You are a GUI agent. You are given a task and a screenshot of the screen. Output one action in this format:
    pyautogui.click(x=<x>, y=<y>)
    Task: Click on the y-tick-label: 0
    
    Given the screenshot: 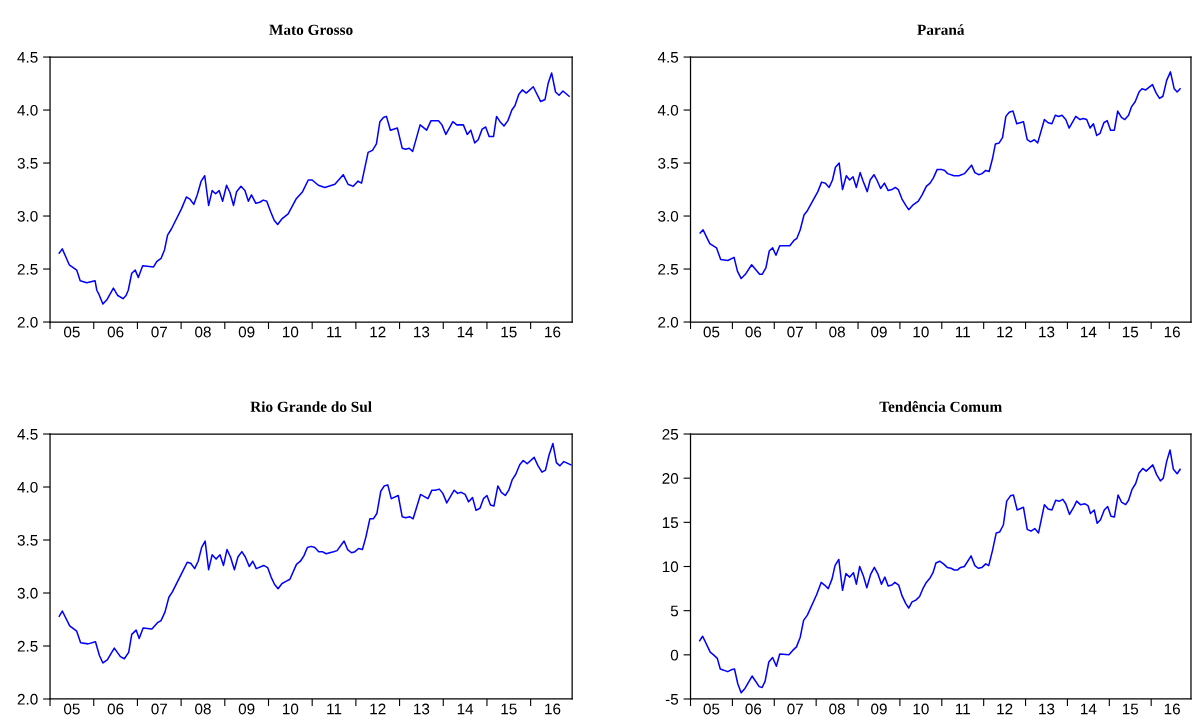 What is the action you would take?
    pyautogui.click(x=674, y=655)
    